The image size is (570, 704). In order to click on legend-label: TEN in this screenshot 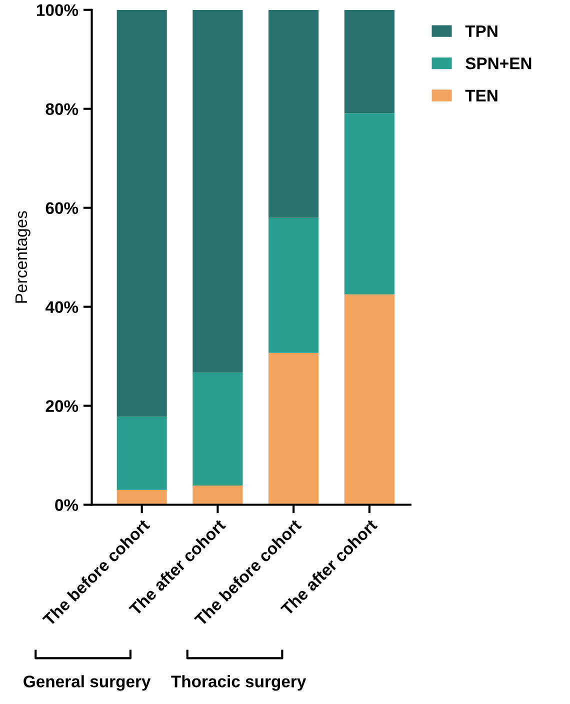, I will do `click(481, 96)`.